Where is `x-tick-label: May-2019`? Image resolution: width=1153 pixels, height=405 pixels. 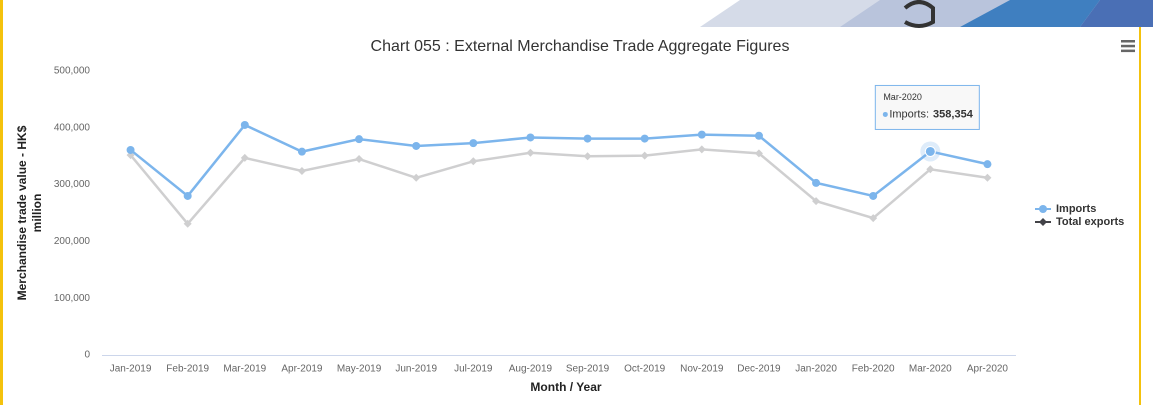
x-tick-label: May-2019 is located at coordinates (359, 369).